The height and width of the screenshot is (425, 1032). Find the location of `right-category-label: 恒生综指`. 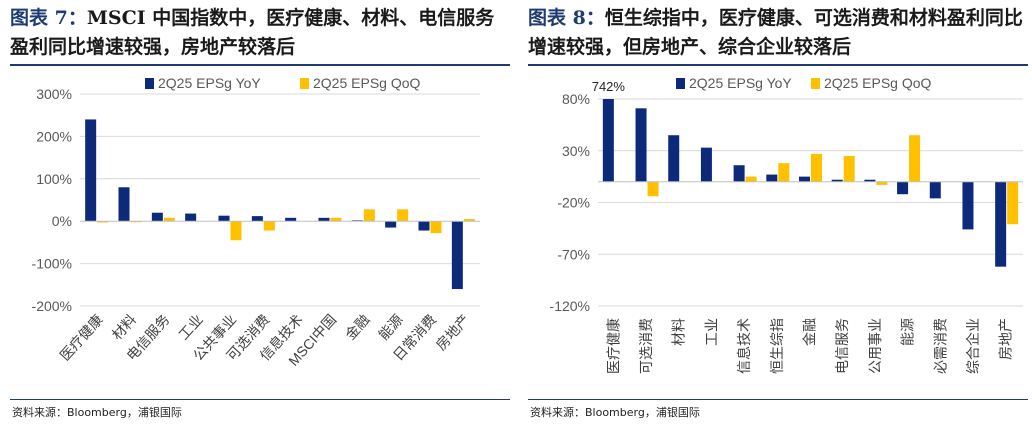

right-category-label: 恒生综指 is located at coordinates (777, 346).